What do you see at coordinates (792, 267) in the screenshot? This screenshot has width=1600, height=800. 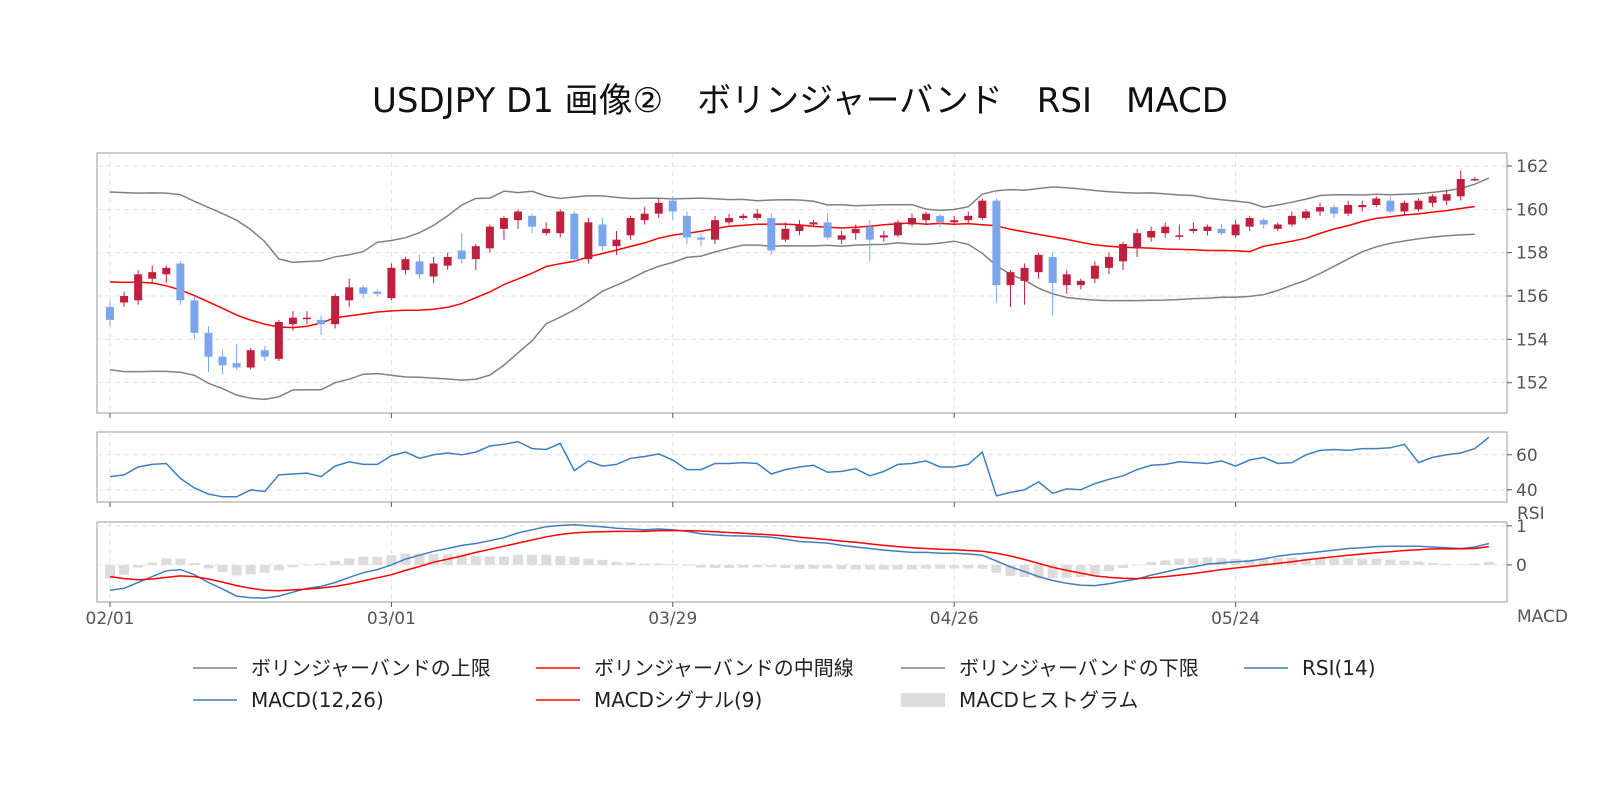 I see `bb-middle-line` at bounding box center [792, 267].